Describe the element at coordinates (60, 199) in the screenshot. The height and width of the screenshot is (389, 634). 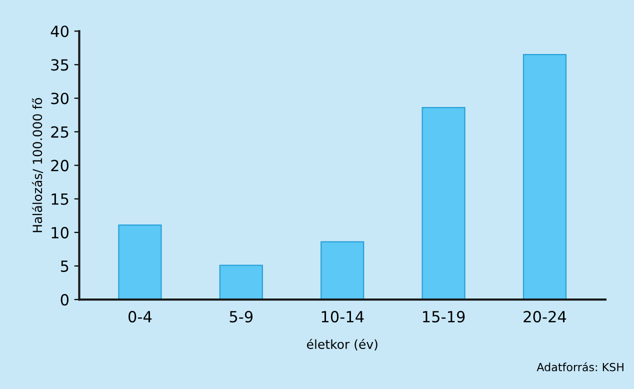
I see `y-tick-label: 15` at that location.